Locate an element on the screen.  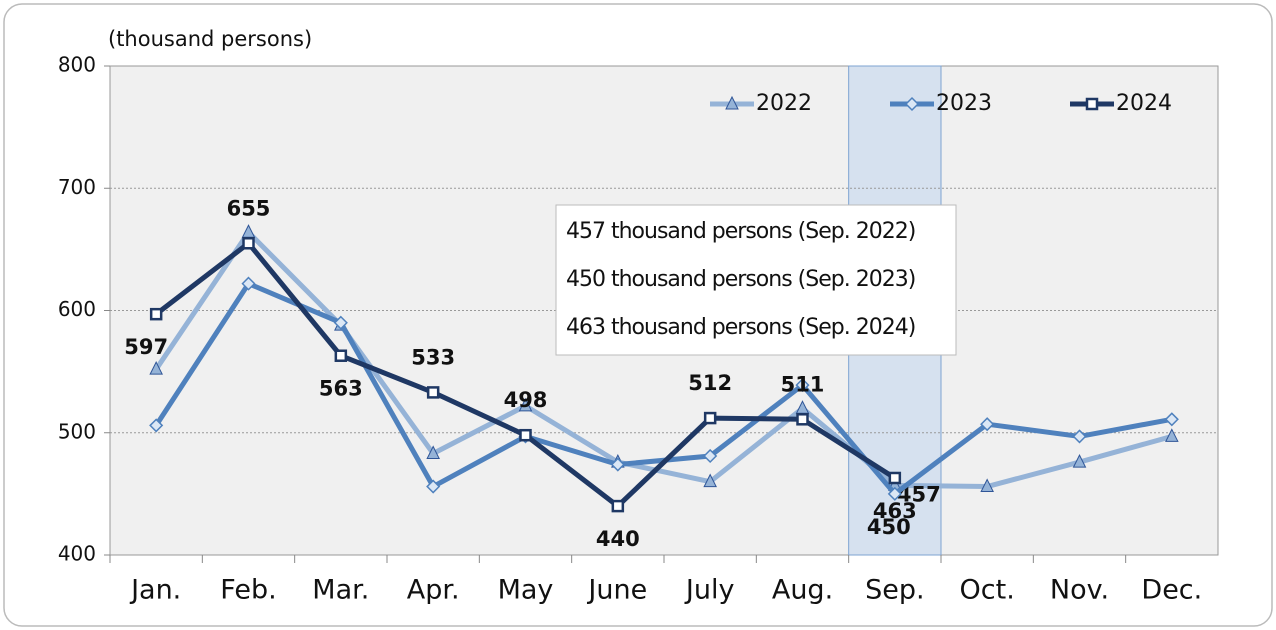
x-tick-label: Nov. is located at coordinates (1079, 590).